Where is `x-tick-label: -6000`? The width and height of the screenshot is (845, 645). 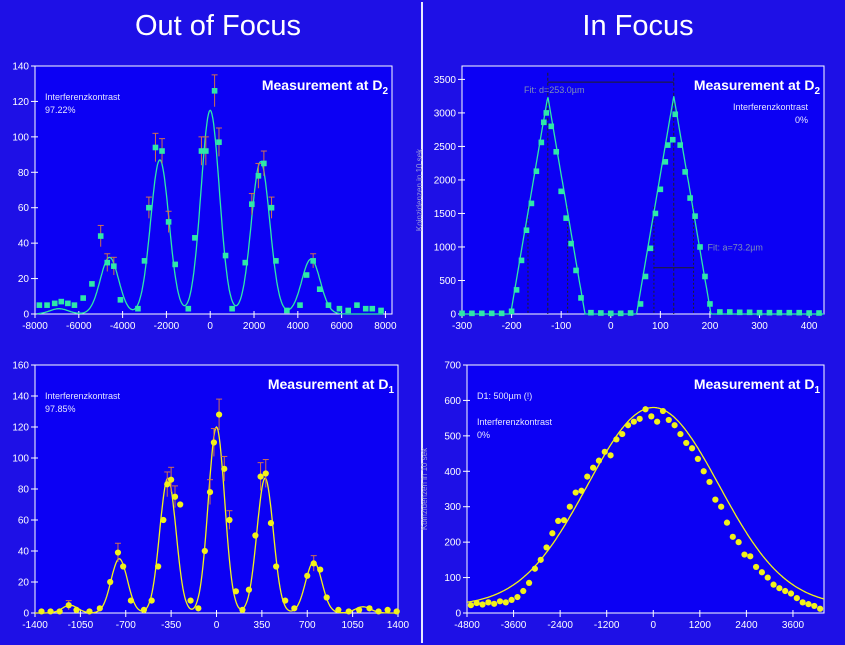 x-tick-label: -6000 is located at coordinates (79, 326).